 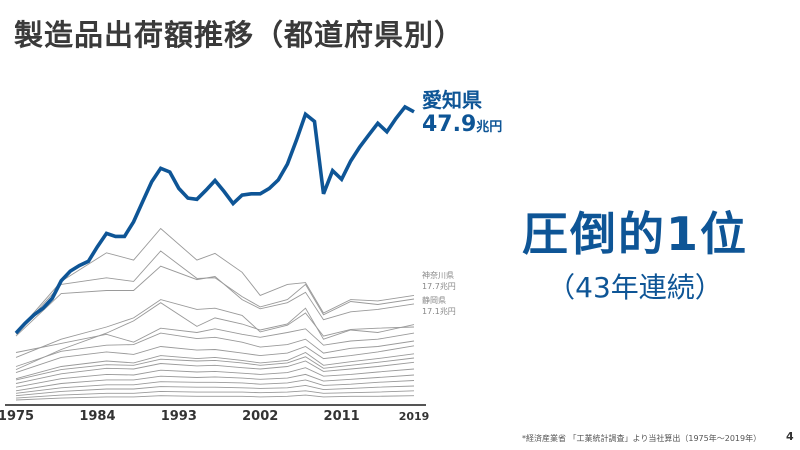 I want to click on aichi-label: 愛知県, so click(x=452, y=100).